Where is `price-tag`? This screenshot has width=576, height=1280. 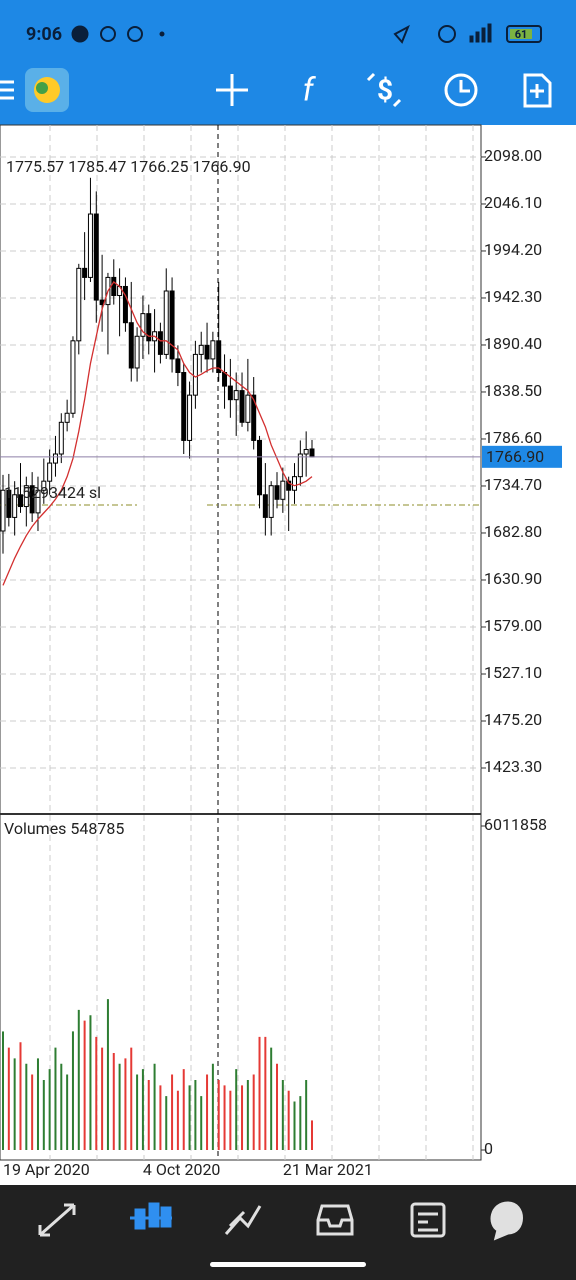 price-tag is located at coordinates (522, 456).